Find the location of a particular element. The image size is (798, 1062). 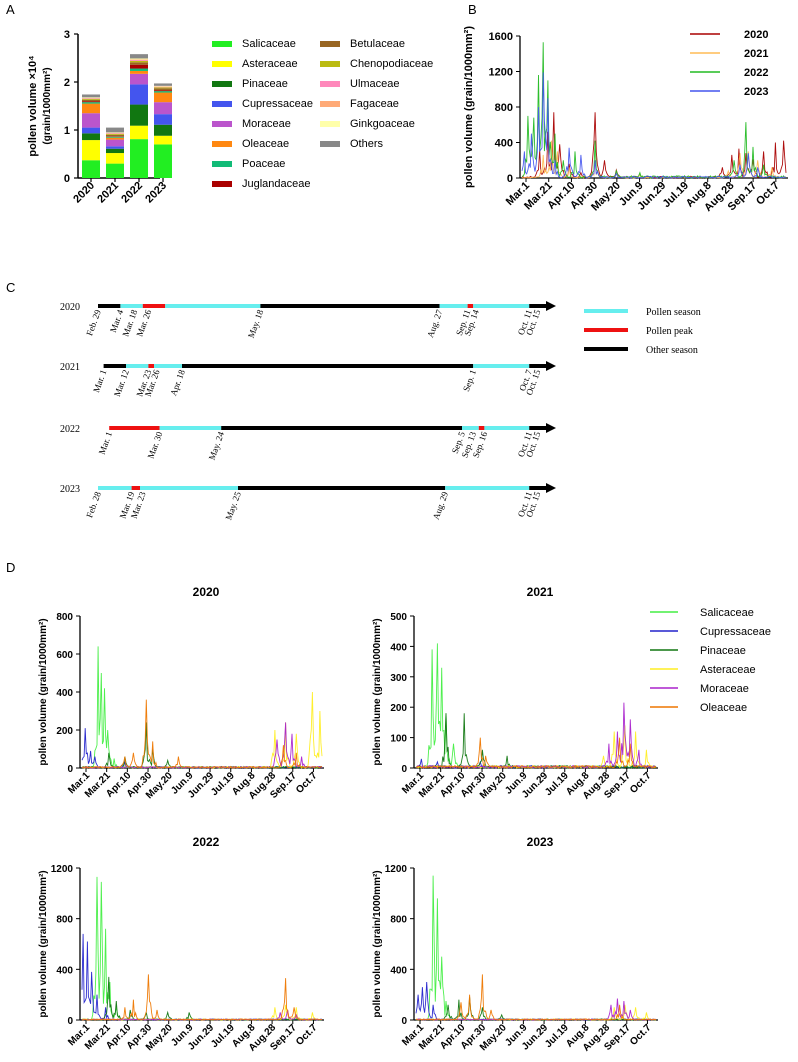

y-tick-label: 3 is located at coordinates (67, 35).